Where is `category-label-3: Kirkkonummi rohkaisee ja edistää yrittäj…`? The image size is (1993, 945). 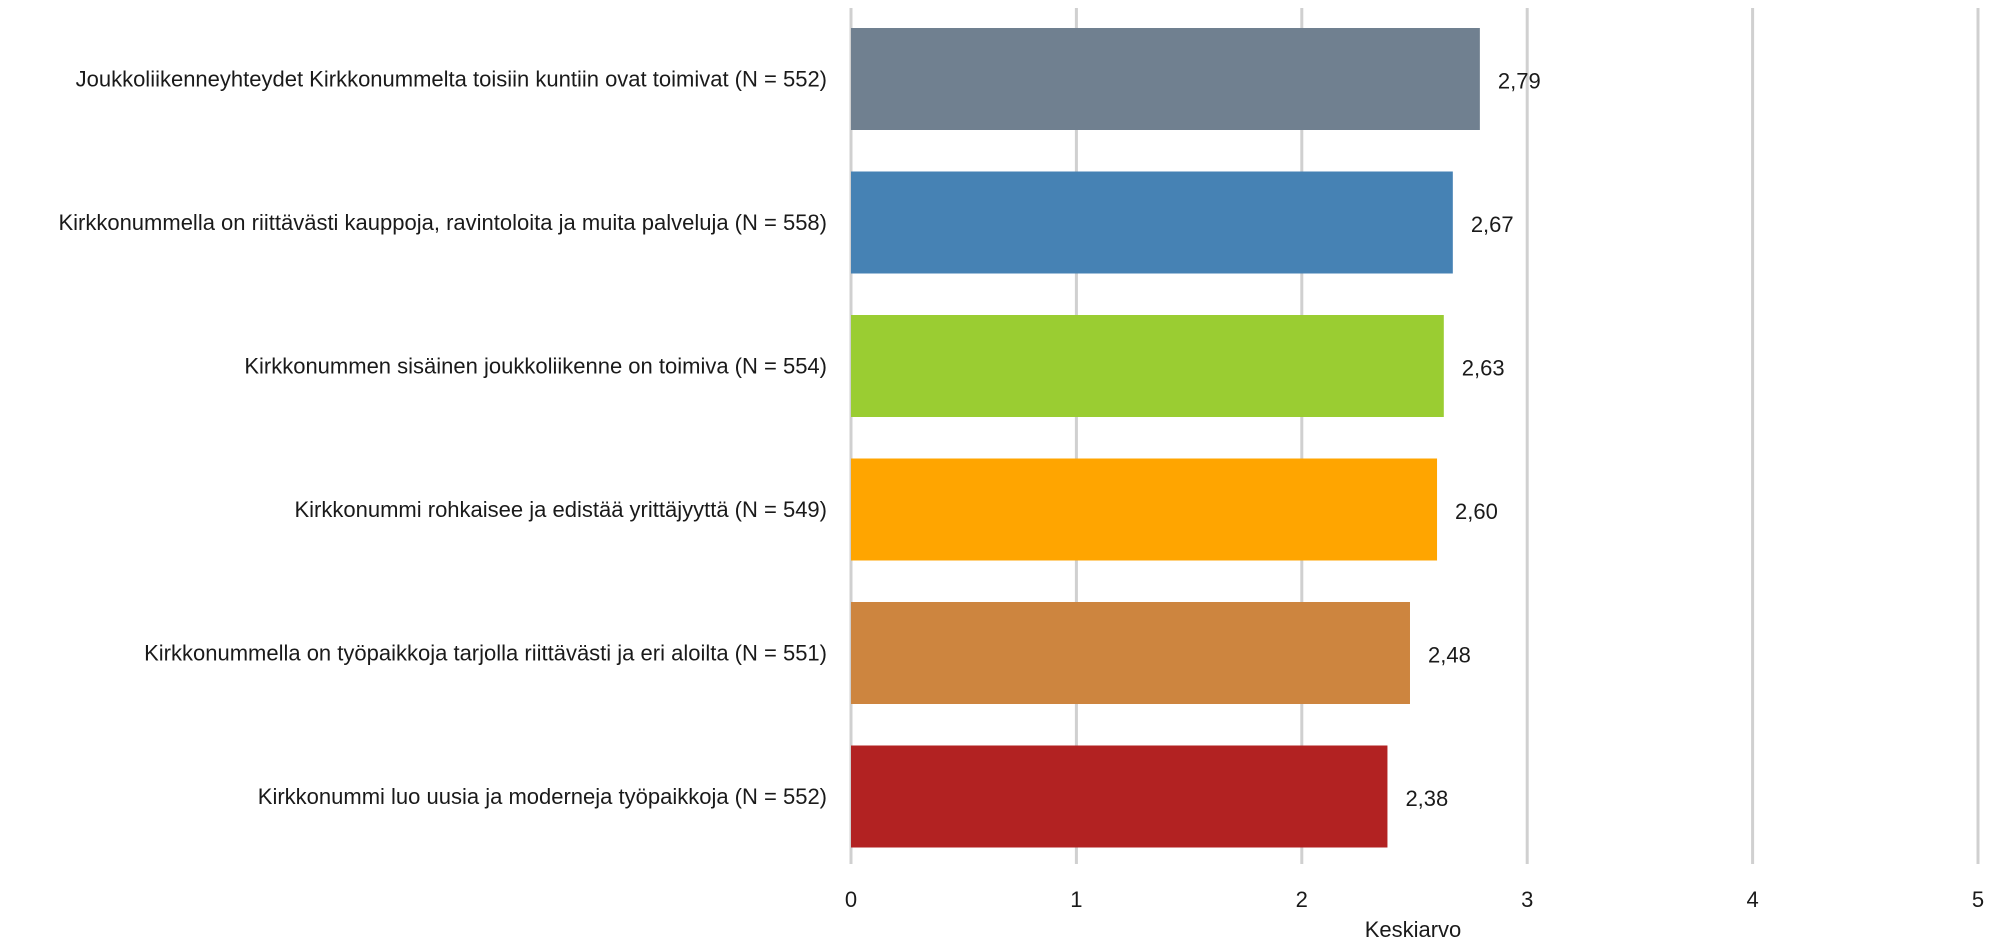
category-label-3: Kirkkonummi rohkaisee ja edistää yrittäj… is located at coordinates (561, 509).